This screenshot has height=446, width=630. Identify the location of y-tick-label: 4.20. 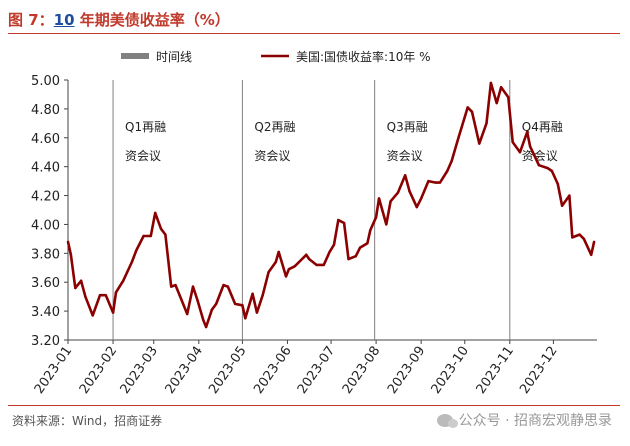
(45, 197).